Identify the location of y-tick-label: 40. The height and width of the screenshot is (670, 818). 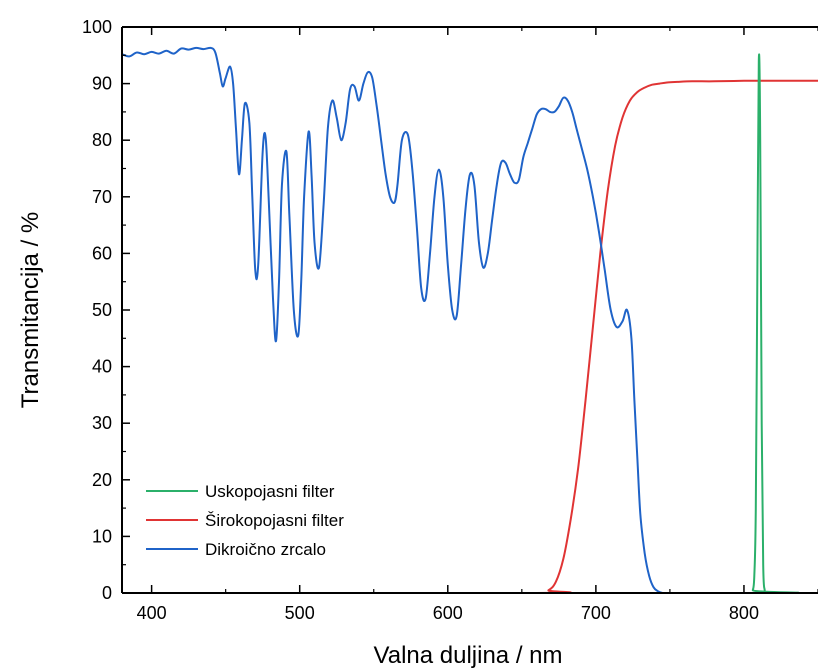
(102, 367).